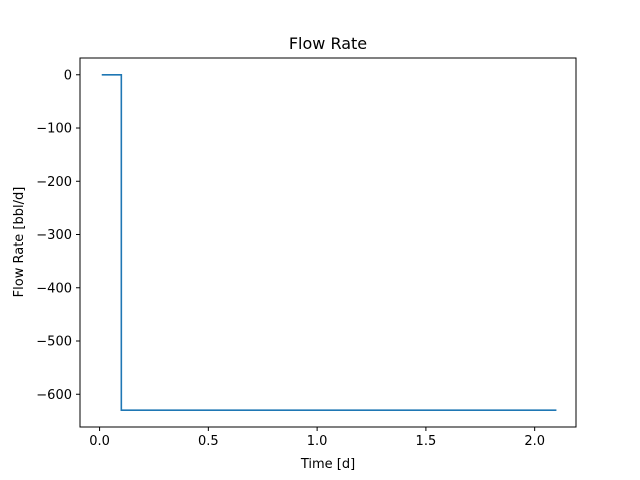 Image resolution: width=640 pixels, height=480 pixels. I want to click on y-tick-label: −600, so click(54, 395).